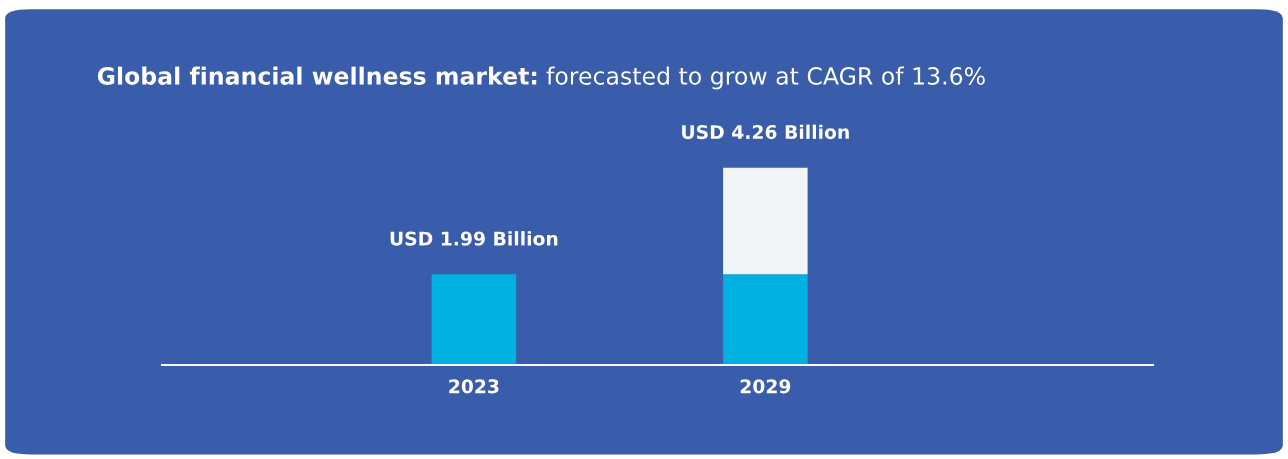 The width and height of the screenshot is (1288, 459). What do you see at coordinates (474, 386) in the screenshot?
I see `x-tick-label: 2023` at bounding box center [474, 386].